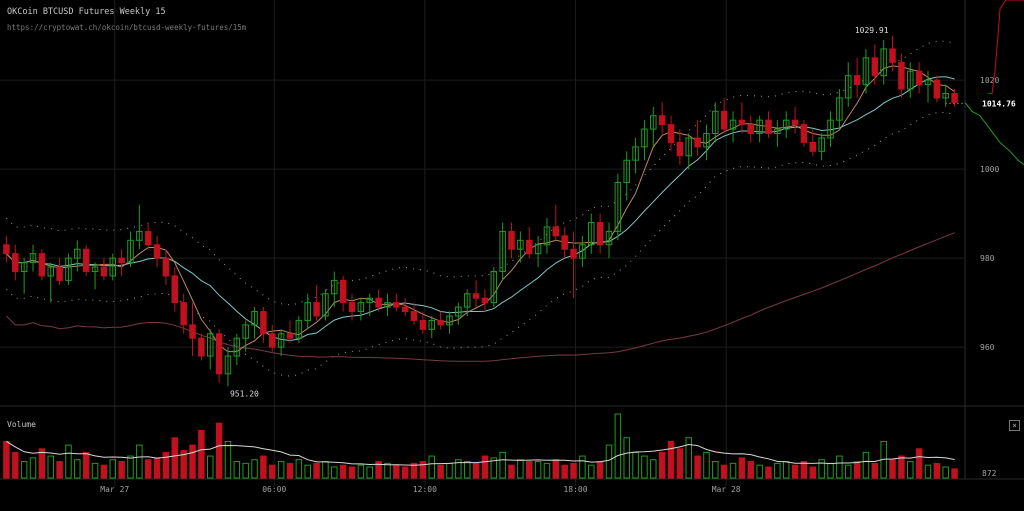 Image resolution: width=1024 pixels, height=511 pixels. Describe the element at coordinates (1014, 425) in the screenshot. I see `close-volume-icon: ×` at that location.